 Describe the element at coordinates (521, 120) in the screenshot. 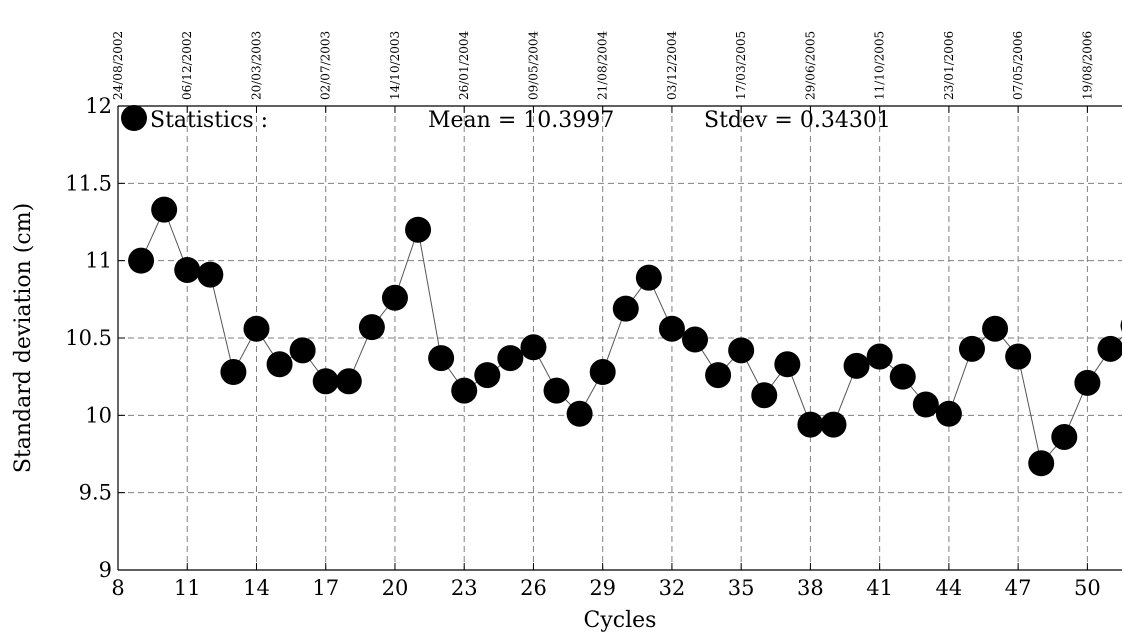

I see `legend-mean: Mean = 10.3997` at that location.